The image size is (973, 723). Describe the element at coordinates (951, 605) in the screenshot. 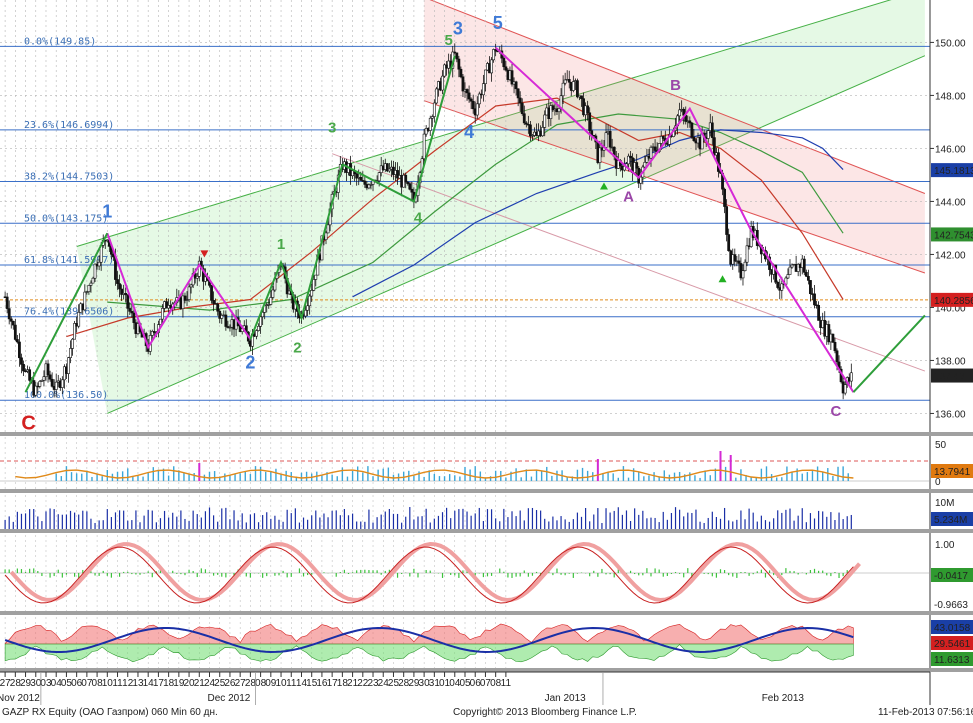

I see `panel-tag-label: -0.9663` at that location.